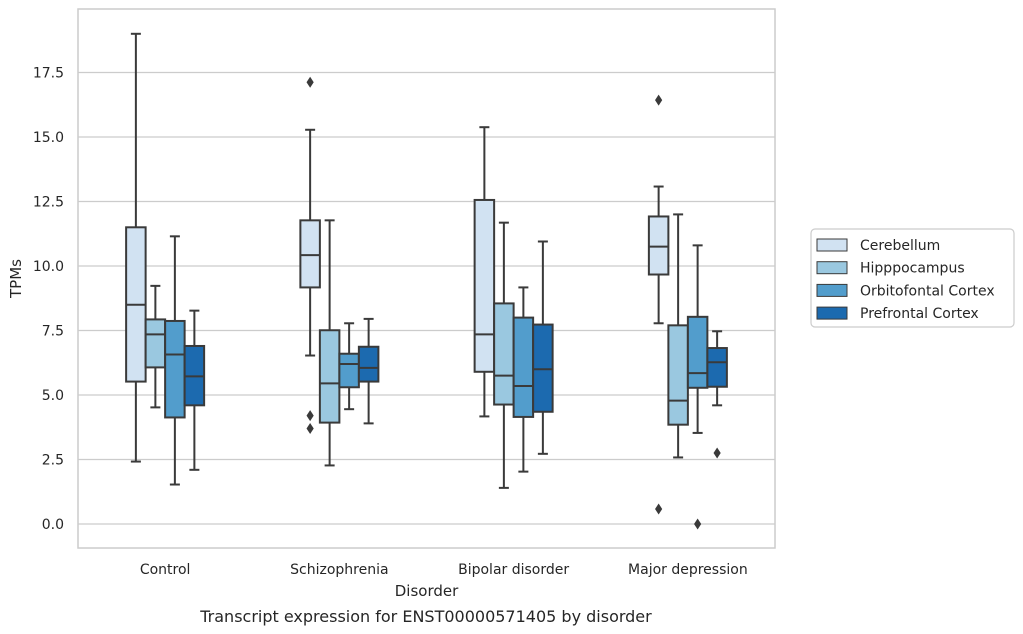 This screenshot has width=1023, height=634. I want to click on y-tick-label: 17.5, so click(48, 74).